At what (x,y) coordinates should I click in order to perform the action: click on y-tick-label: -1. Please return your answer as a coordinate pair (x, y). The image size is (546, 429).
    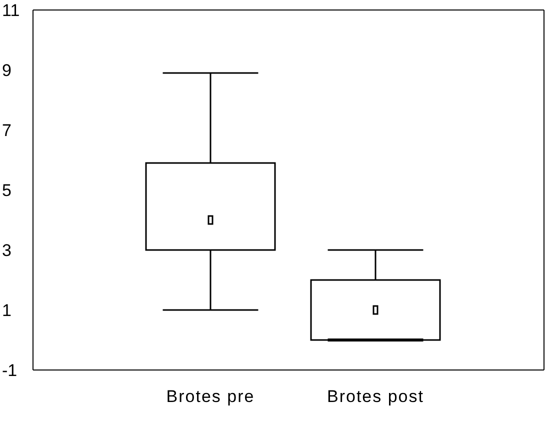
    Looking at the image, I should click on (10, 370).